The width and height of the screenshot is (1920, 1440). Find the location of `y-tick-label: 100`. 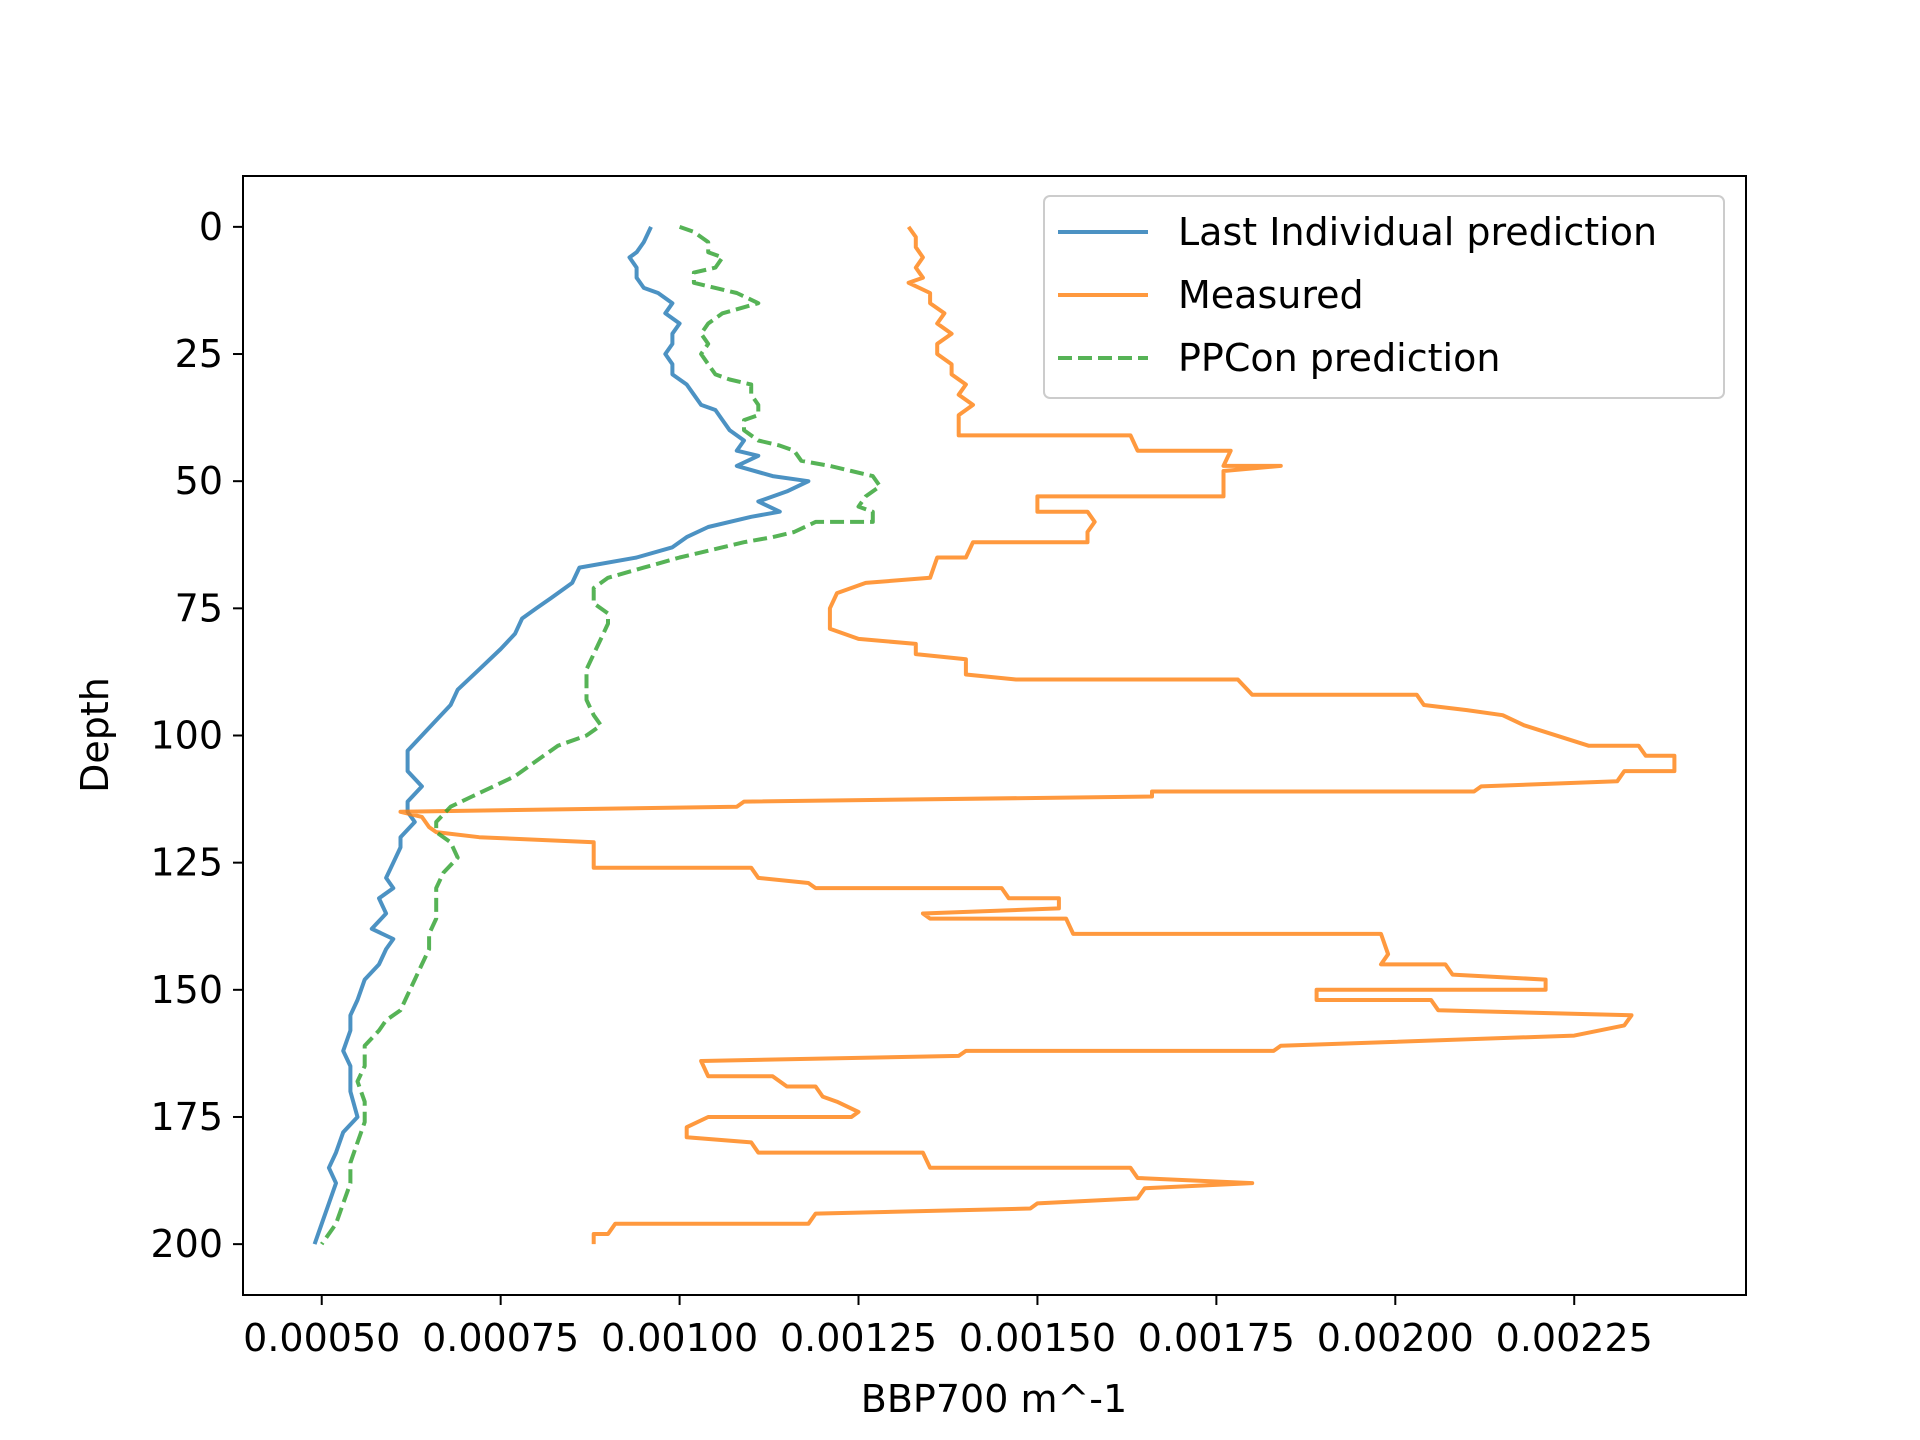

y-tick-label: 100 is located at coordinates (186, 736).